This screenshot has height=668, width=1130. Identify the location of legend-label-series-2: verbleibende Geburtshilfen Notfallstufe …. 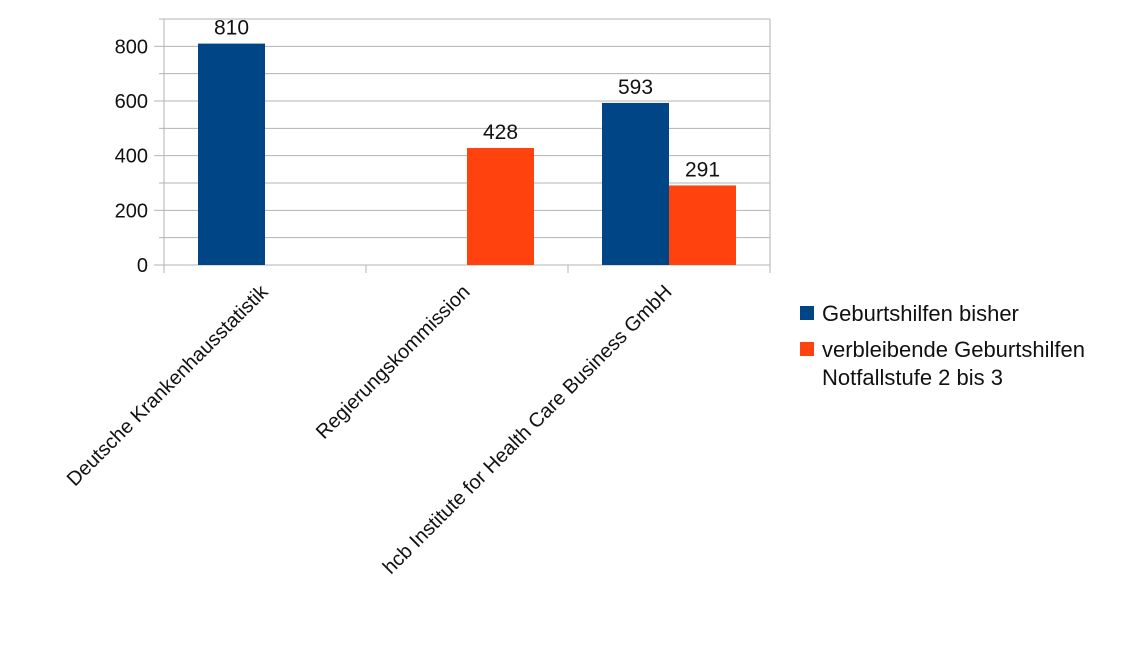
(953, 363).